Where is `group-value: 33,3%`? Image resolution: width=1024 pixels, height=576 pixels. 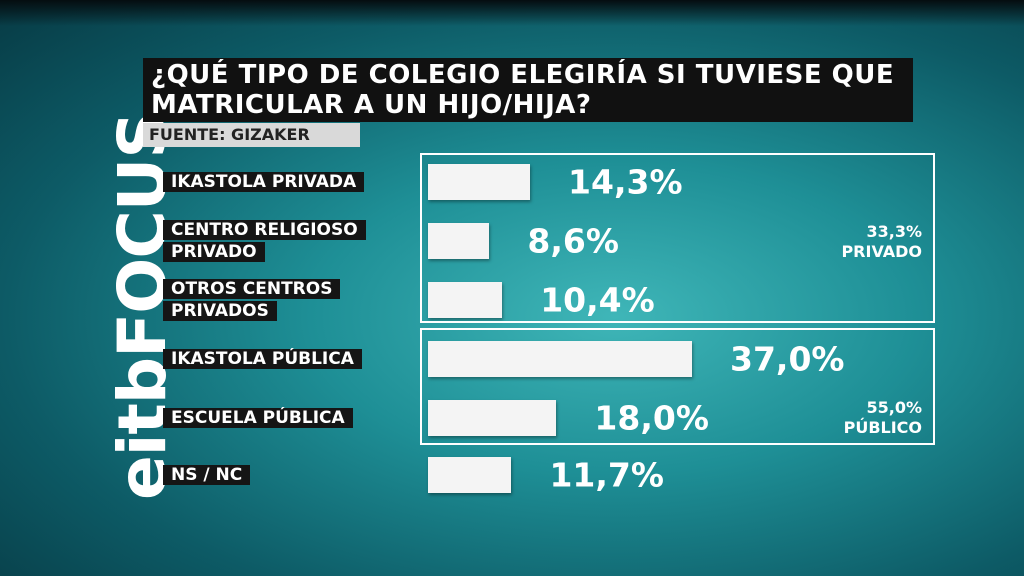
group-value: 33,3% is located at coordinates (894, 231).